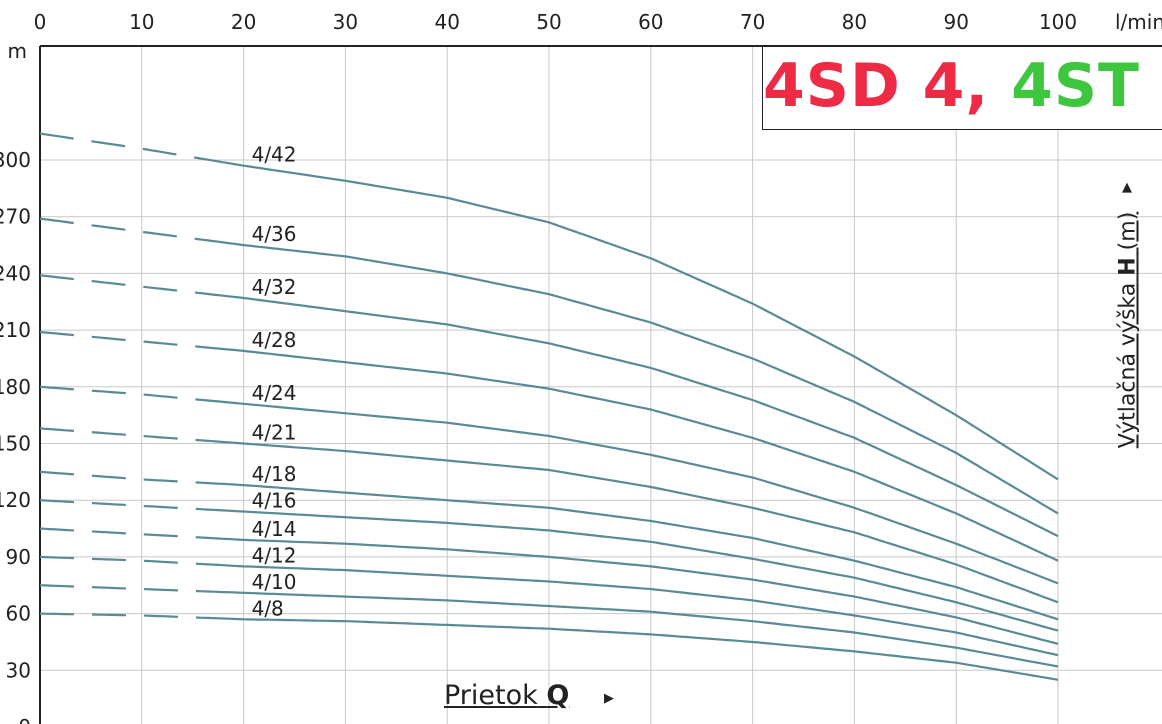 Image resolution: width=1162 pixels, height=724 pixels. Describe the element at coordinates (18, 557) in the screenshot. I see `y-tick-label: 90` at that location.